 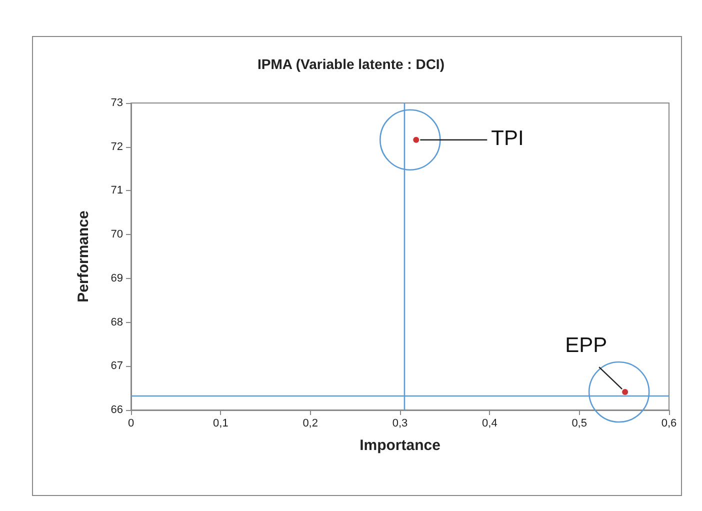 What do you see at coordinates (669, 424) in the screenshot?
I see `x-tick-label: 0,6` at bounding box center [669, 424].